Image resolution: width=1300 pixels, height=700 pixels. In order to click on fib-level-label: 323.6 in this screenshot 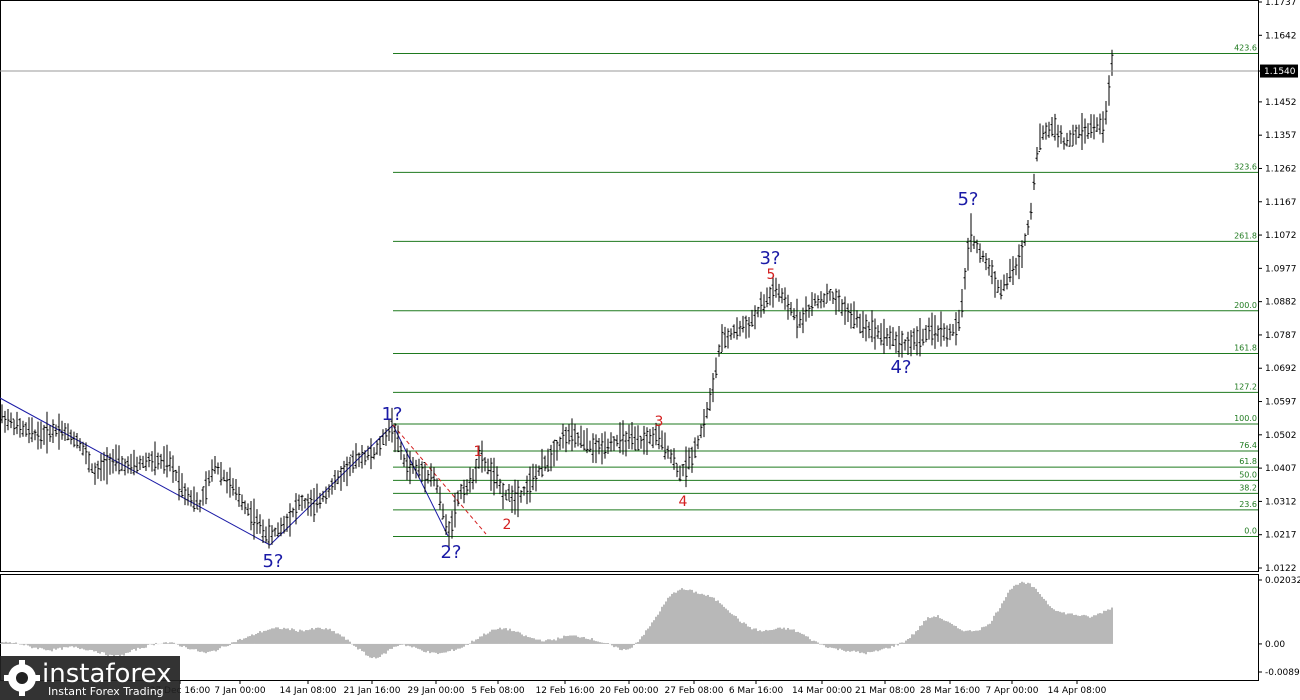, I will do `click(1245, 166)`.